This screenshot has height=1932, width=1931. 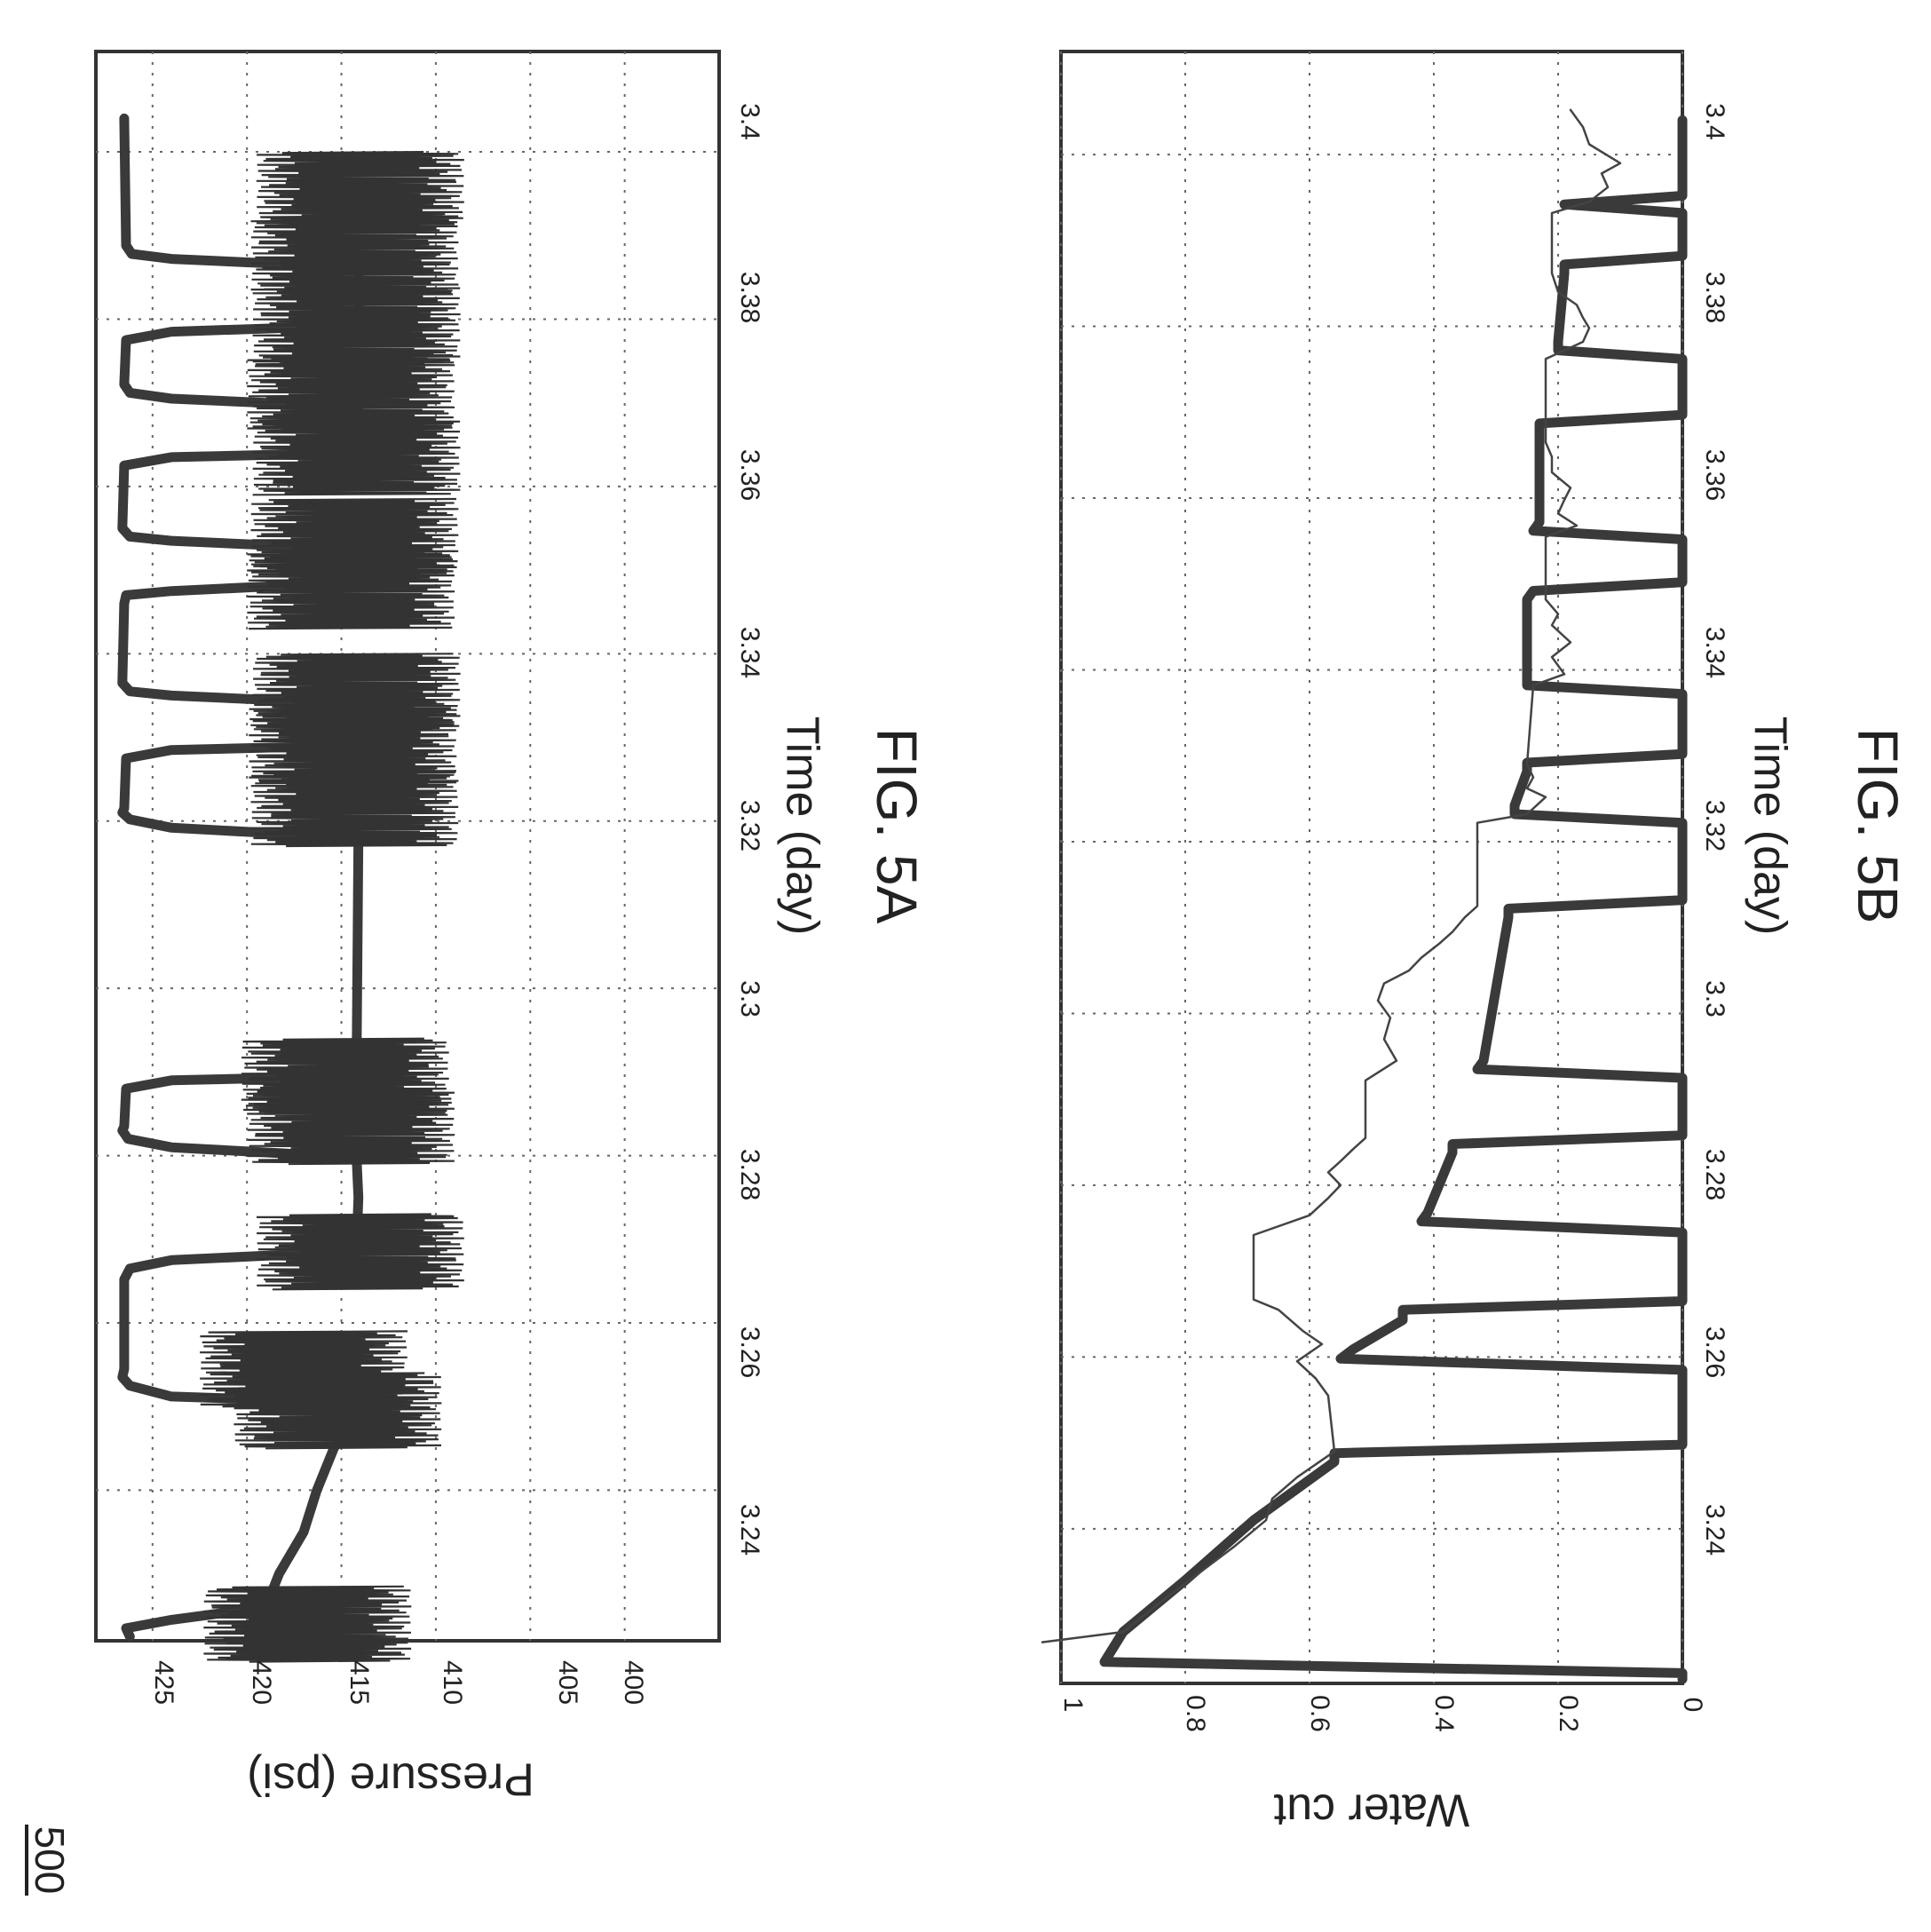 I want to click on figure-number: 500, so click(x=50, y=1860).